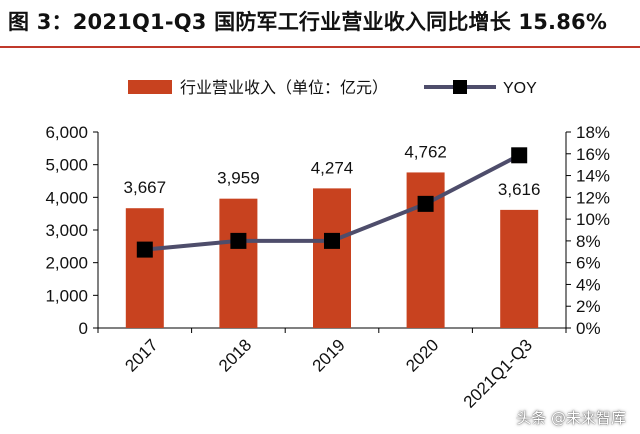  I want to click on bar-value-label: 3,616, so click(519, 189).